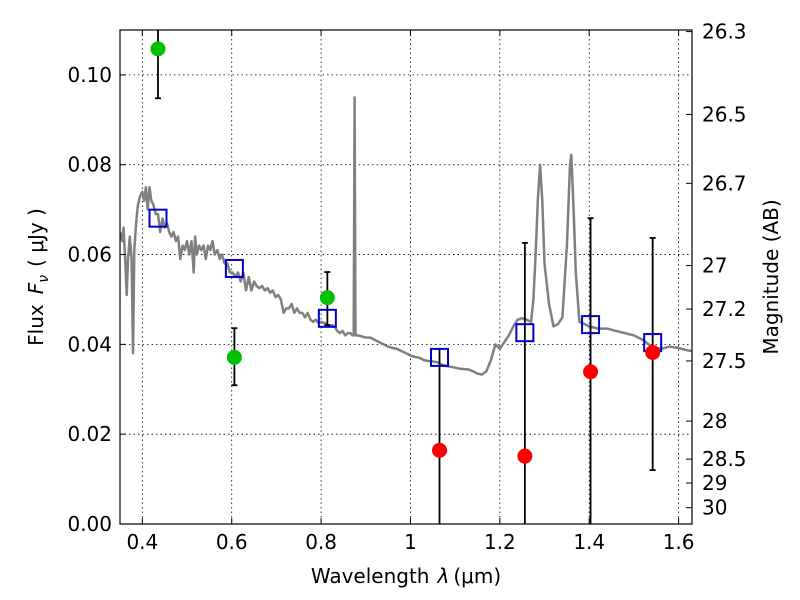 The image size is (800, 600). What do you see at coordinates (142, 542) in the screenshot?
I see `x-tick-label: 0.4` at bounding box center [142, 542].